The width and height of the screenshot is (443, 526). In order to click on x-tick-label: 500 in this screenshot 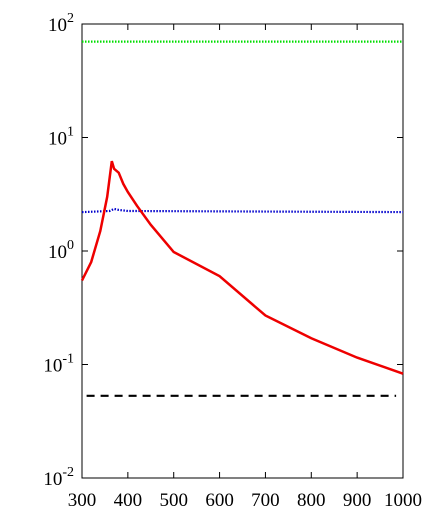, I will do `click(173, 500)`.